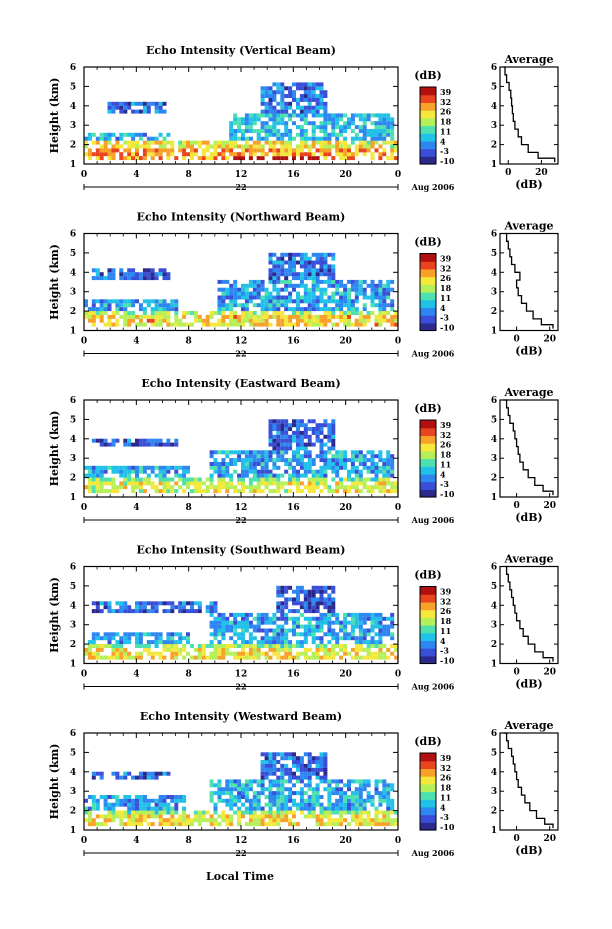 The image size is (612, 929). What do you see at coordinates (444, 817) in the screenshot?
I see `colorbar-tick-label: -3` at bounding box center [444, 817].